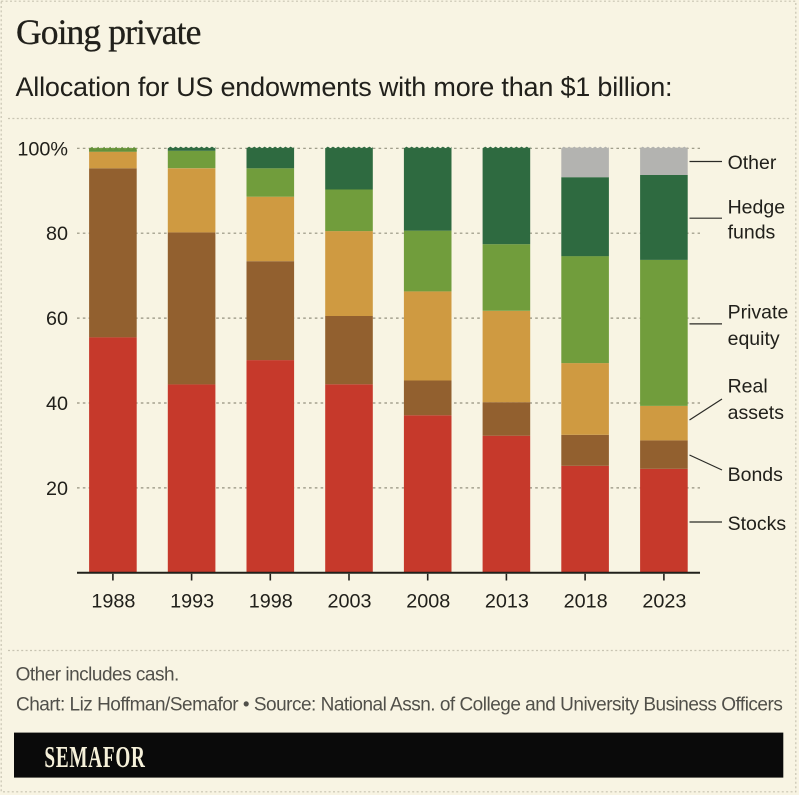 Image resolution: width=799 pixels, height=795 pixels. What do you see at coordinates (757, 524) in the screenshot?
I see `svg-text: Stocks` at bounding box center [757, 524].